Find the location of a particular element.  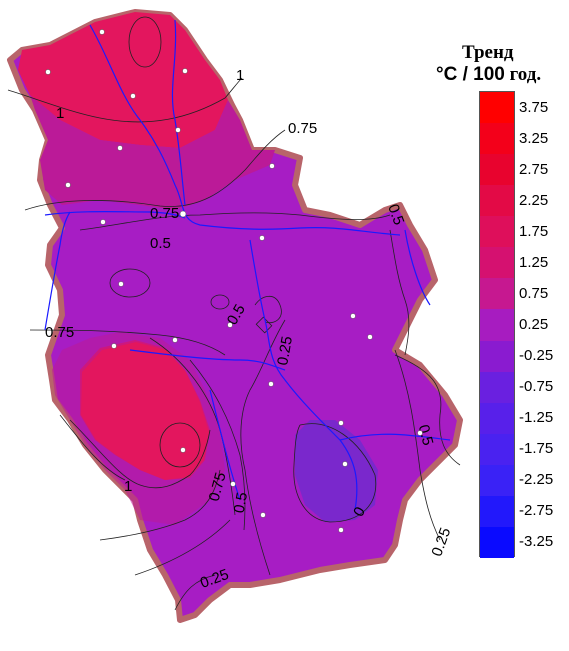

isoline-025-south is located at coordinates (182, 547).